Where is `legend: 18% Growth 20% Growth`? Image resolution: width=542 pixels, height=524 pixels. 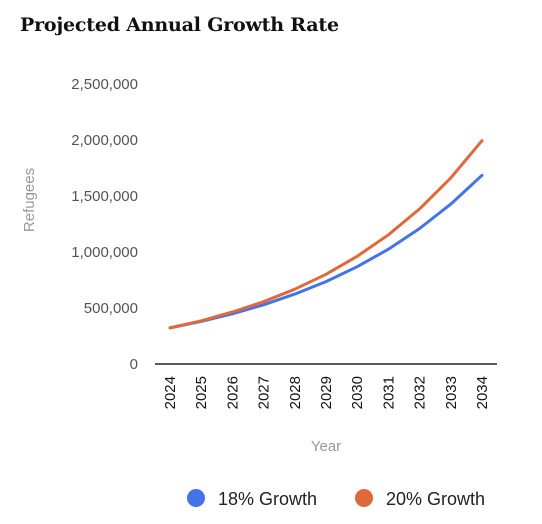
legend: 18% Growth 20% Growth is located at coordinates (336, 499).